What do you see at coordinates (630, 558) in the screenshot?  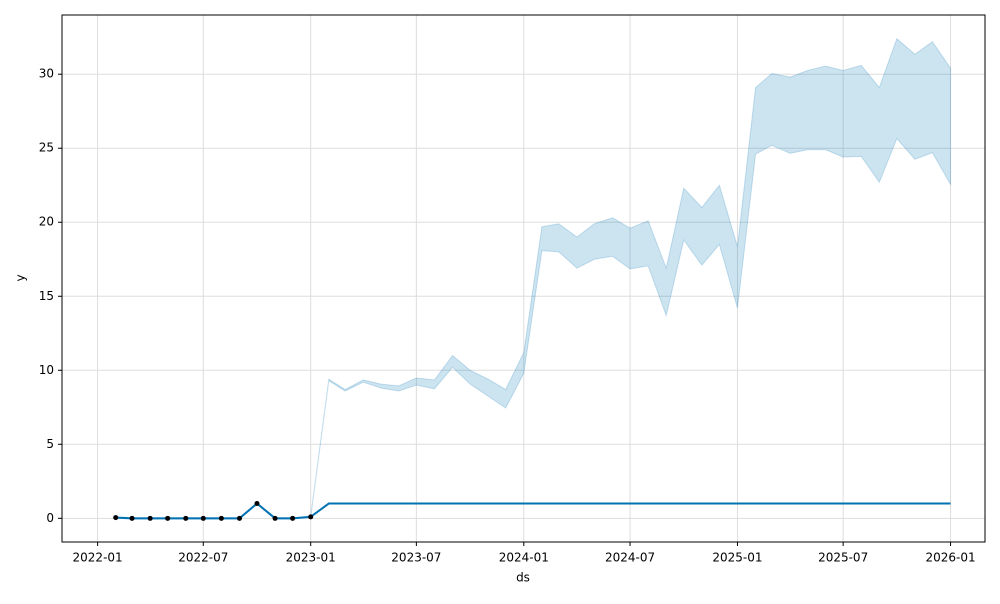 I see `x-tick-label: 2024-07` at bounding box center [630, 558].